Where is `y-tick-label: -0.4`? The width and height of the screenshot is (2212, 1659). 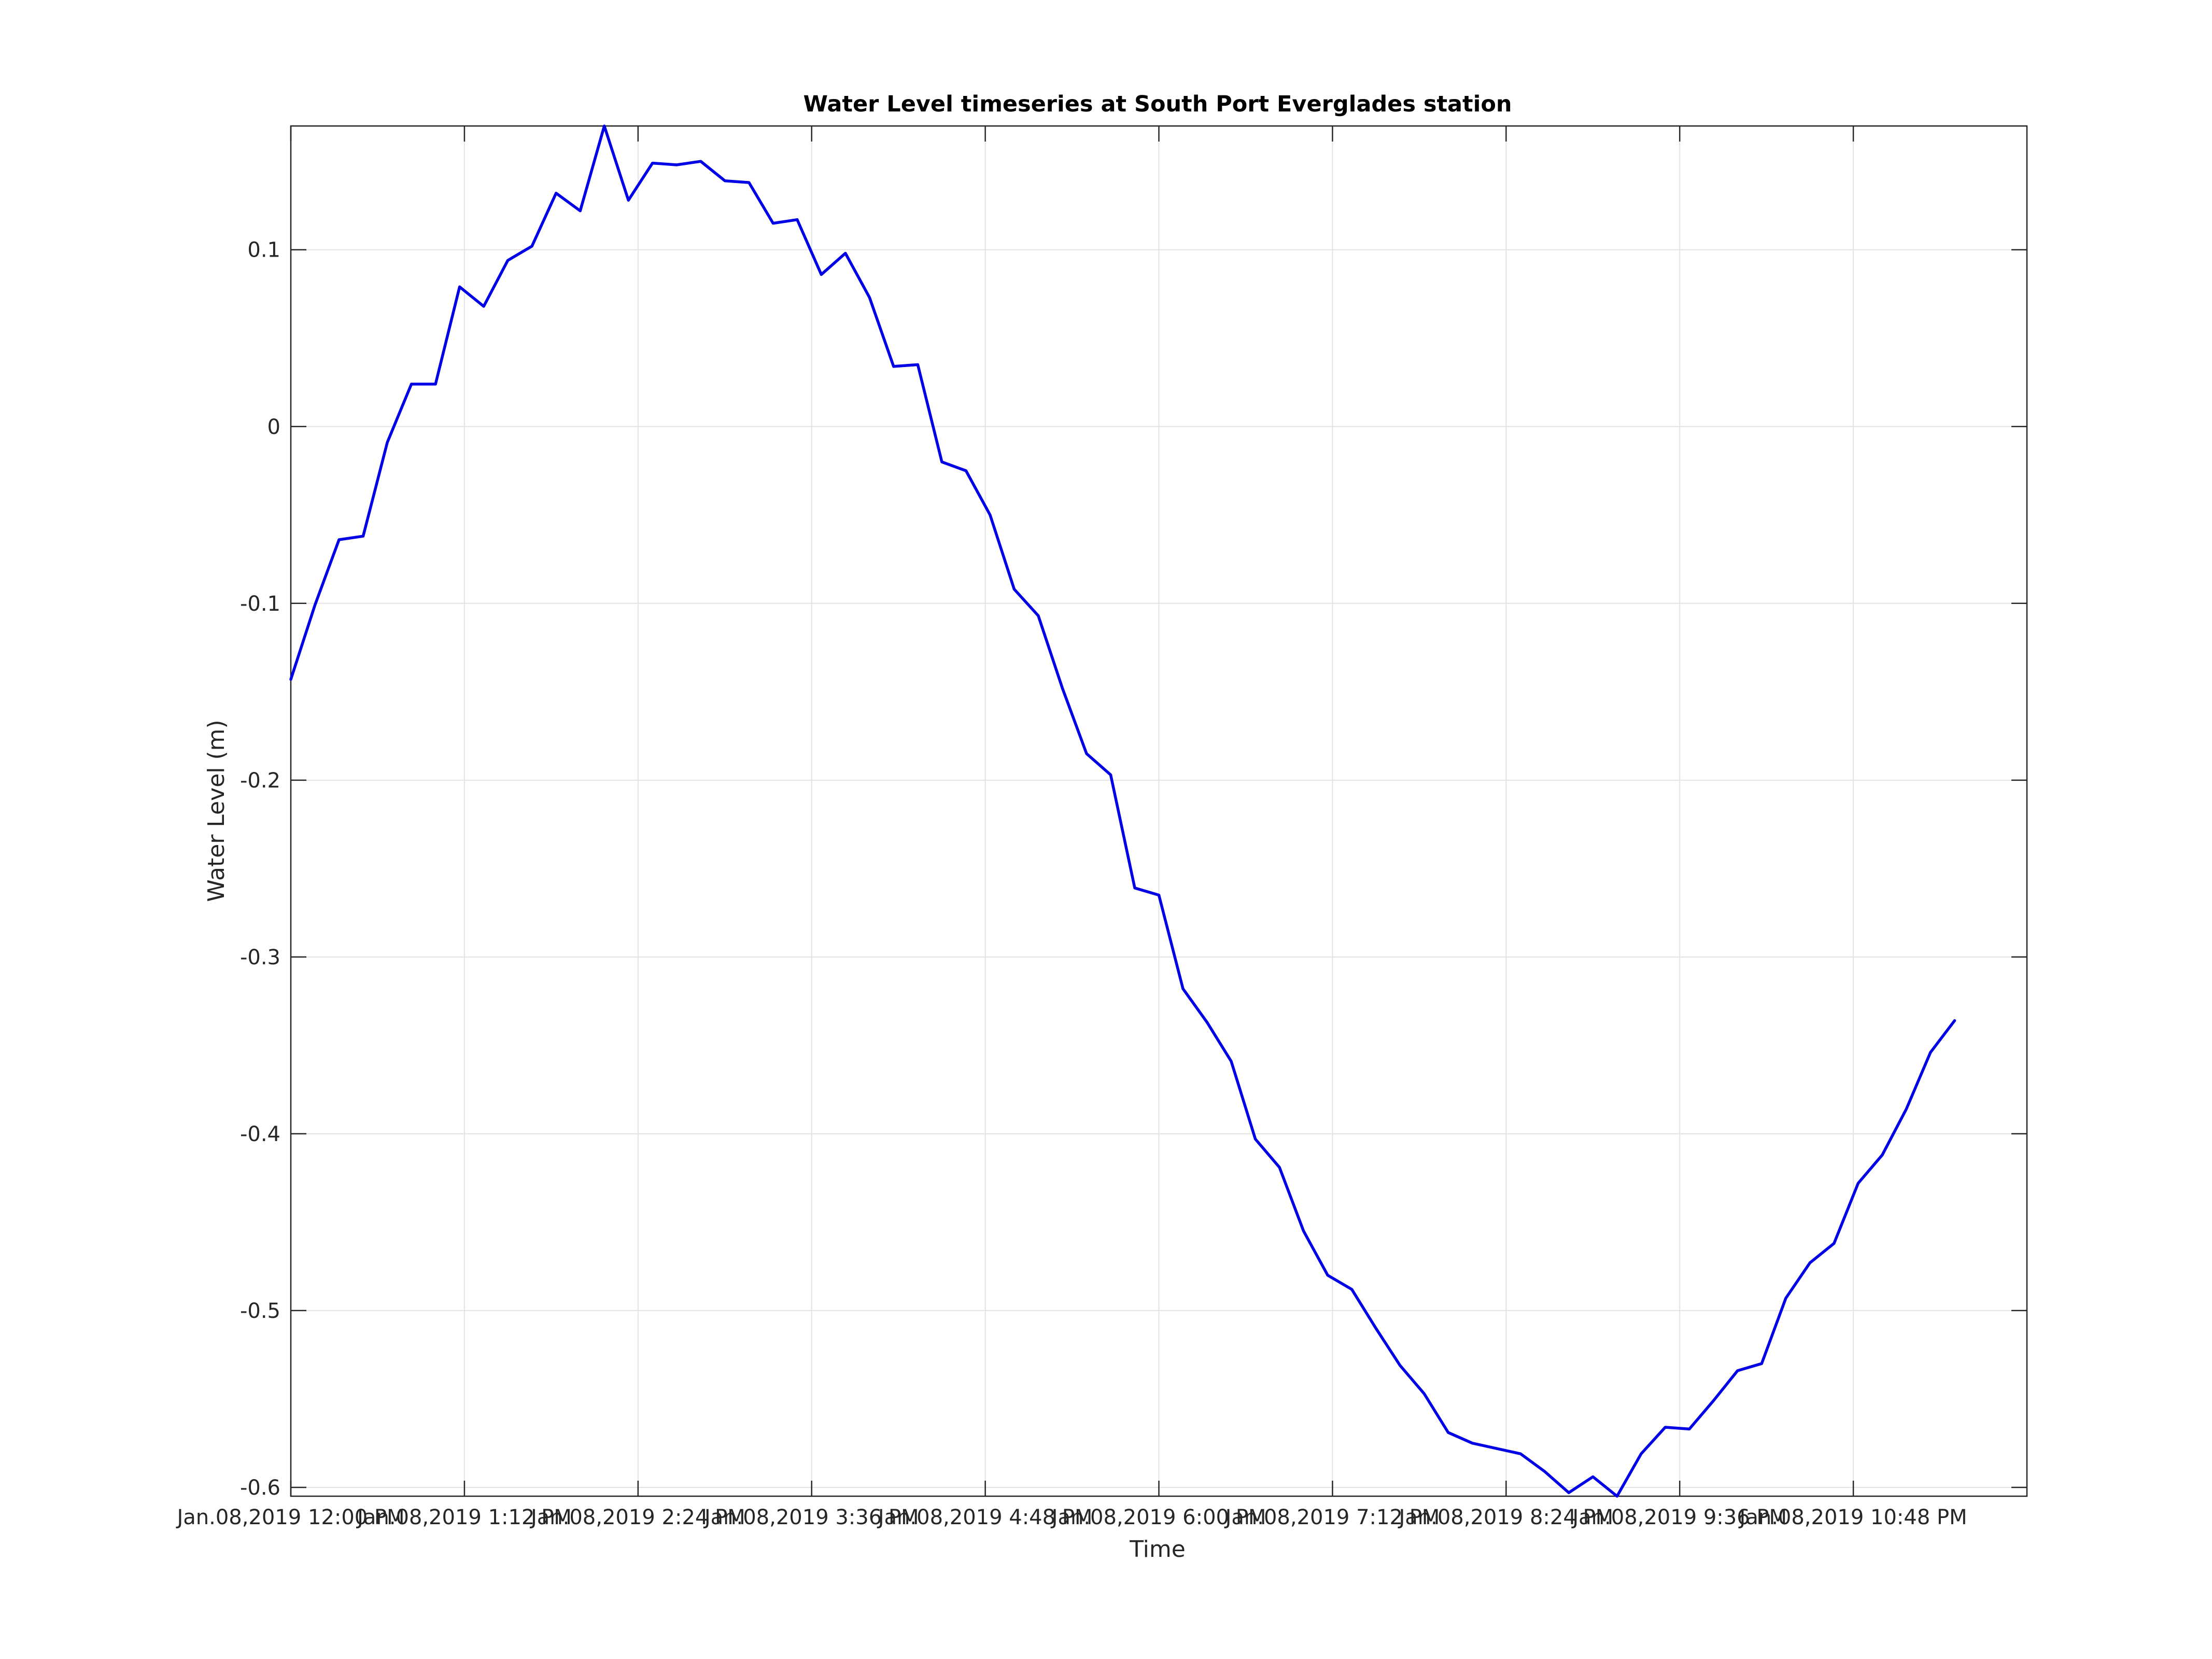 y-tick-label: -0.4 is located at coordinates (260, 1134).